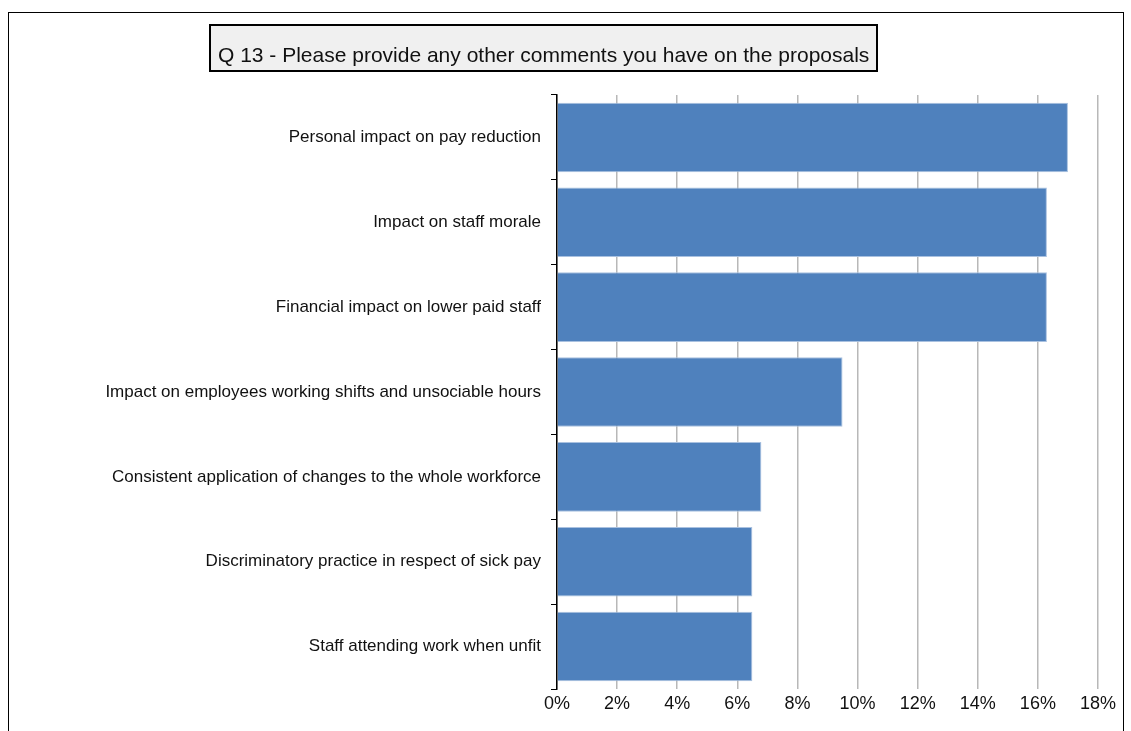 The width and height of the screenshot is (1131, 731). What do you see at coordinates (797, 702) in the screenshot?
I see `x-tick-label: 8%` at bounding box center [797, 702].